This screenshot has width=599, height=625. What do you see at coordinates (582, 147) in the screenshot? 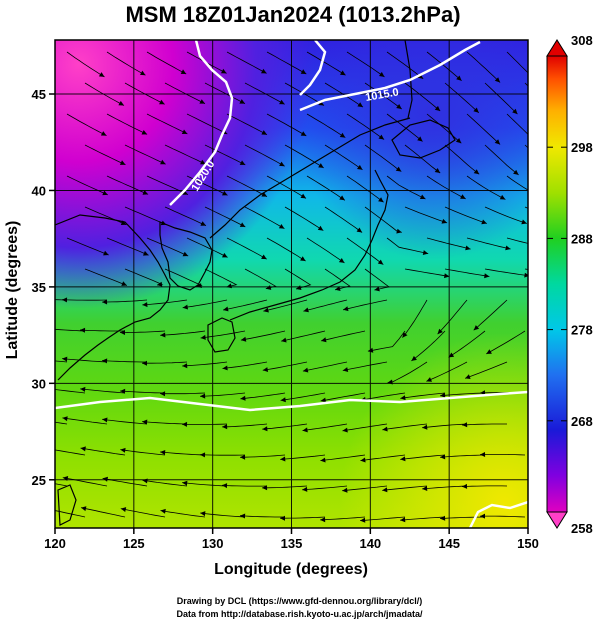
I see `cb-label-298: 298` at bounding box center [582, 147].